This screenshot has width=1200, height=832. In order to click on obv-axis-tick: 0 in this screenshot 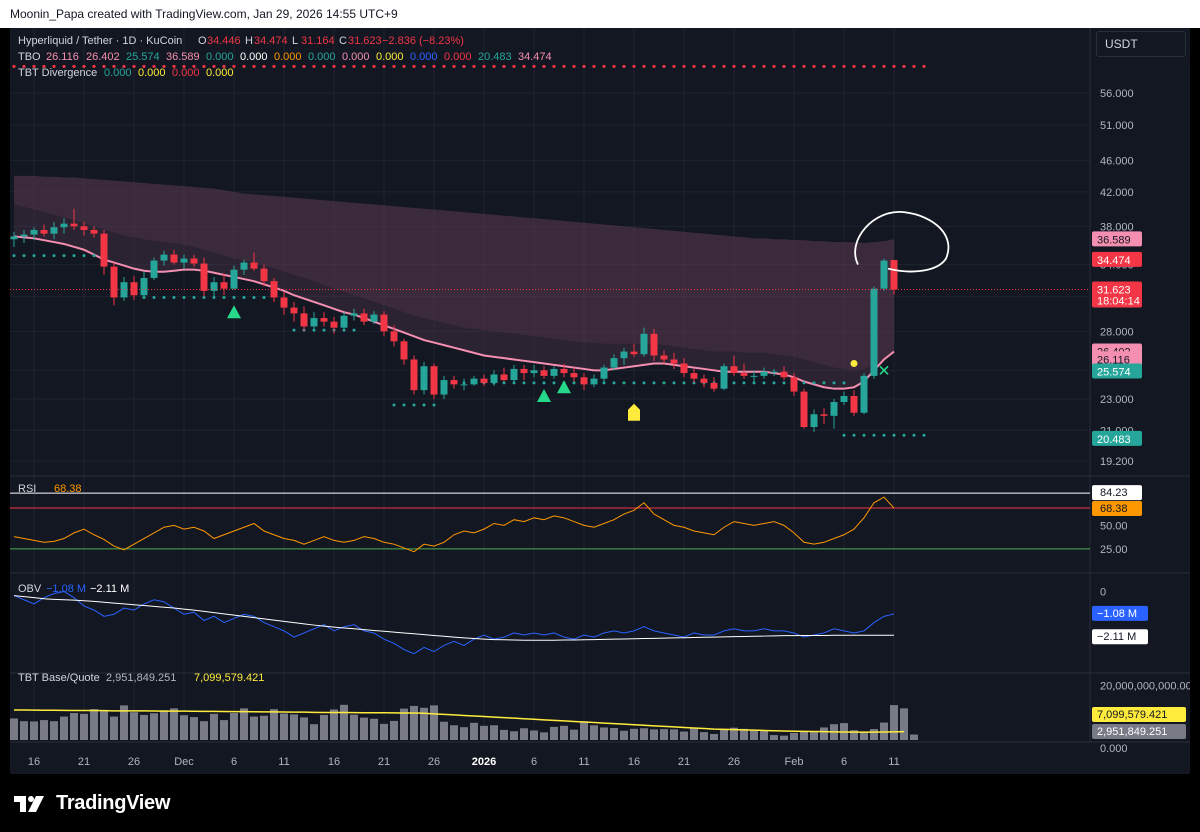, I will do `click(1103, 592)`.